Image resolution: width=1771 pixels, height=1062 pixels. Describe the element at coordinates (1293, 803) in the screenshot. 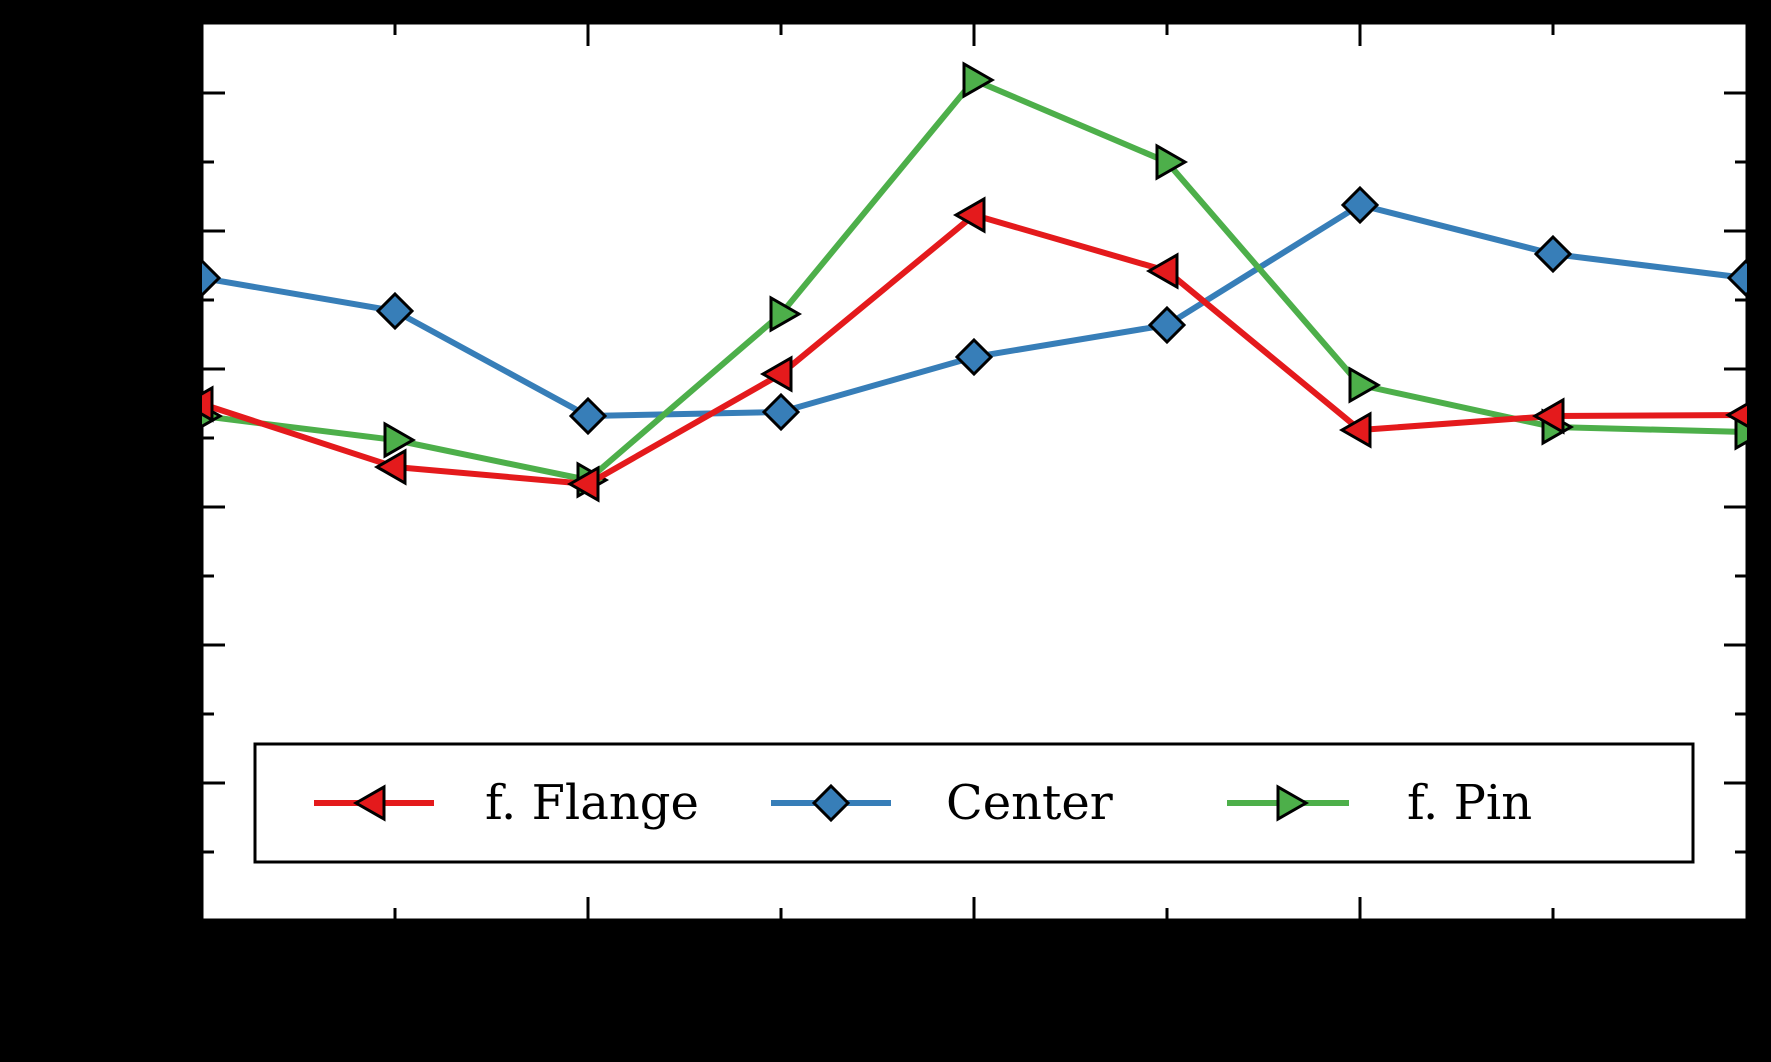

I see `legend-marker-triangle-right` at that location.